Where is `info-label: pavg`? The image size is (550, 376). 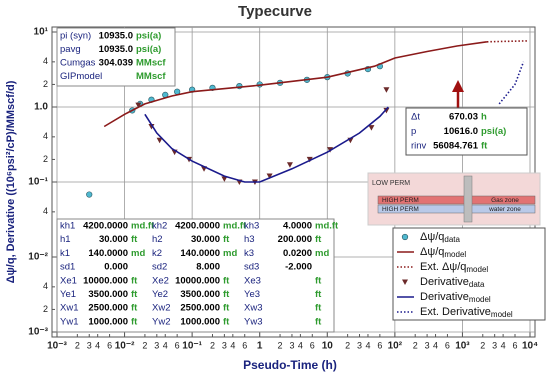
info-label: pavg is located at coordinates (70, 49).